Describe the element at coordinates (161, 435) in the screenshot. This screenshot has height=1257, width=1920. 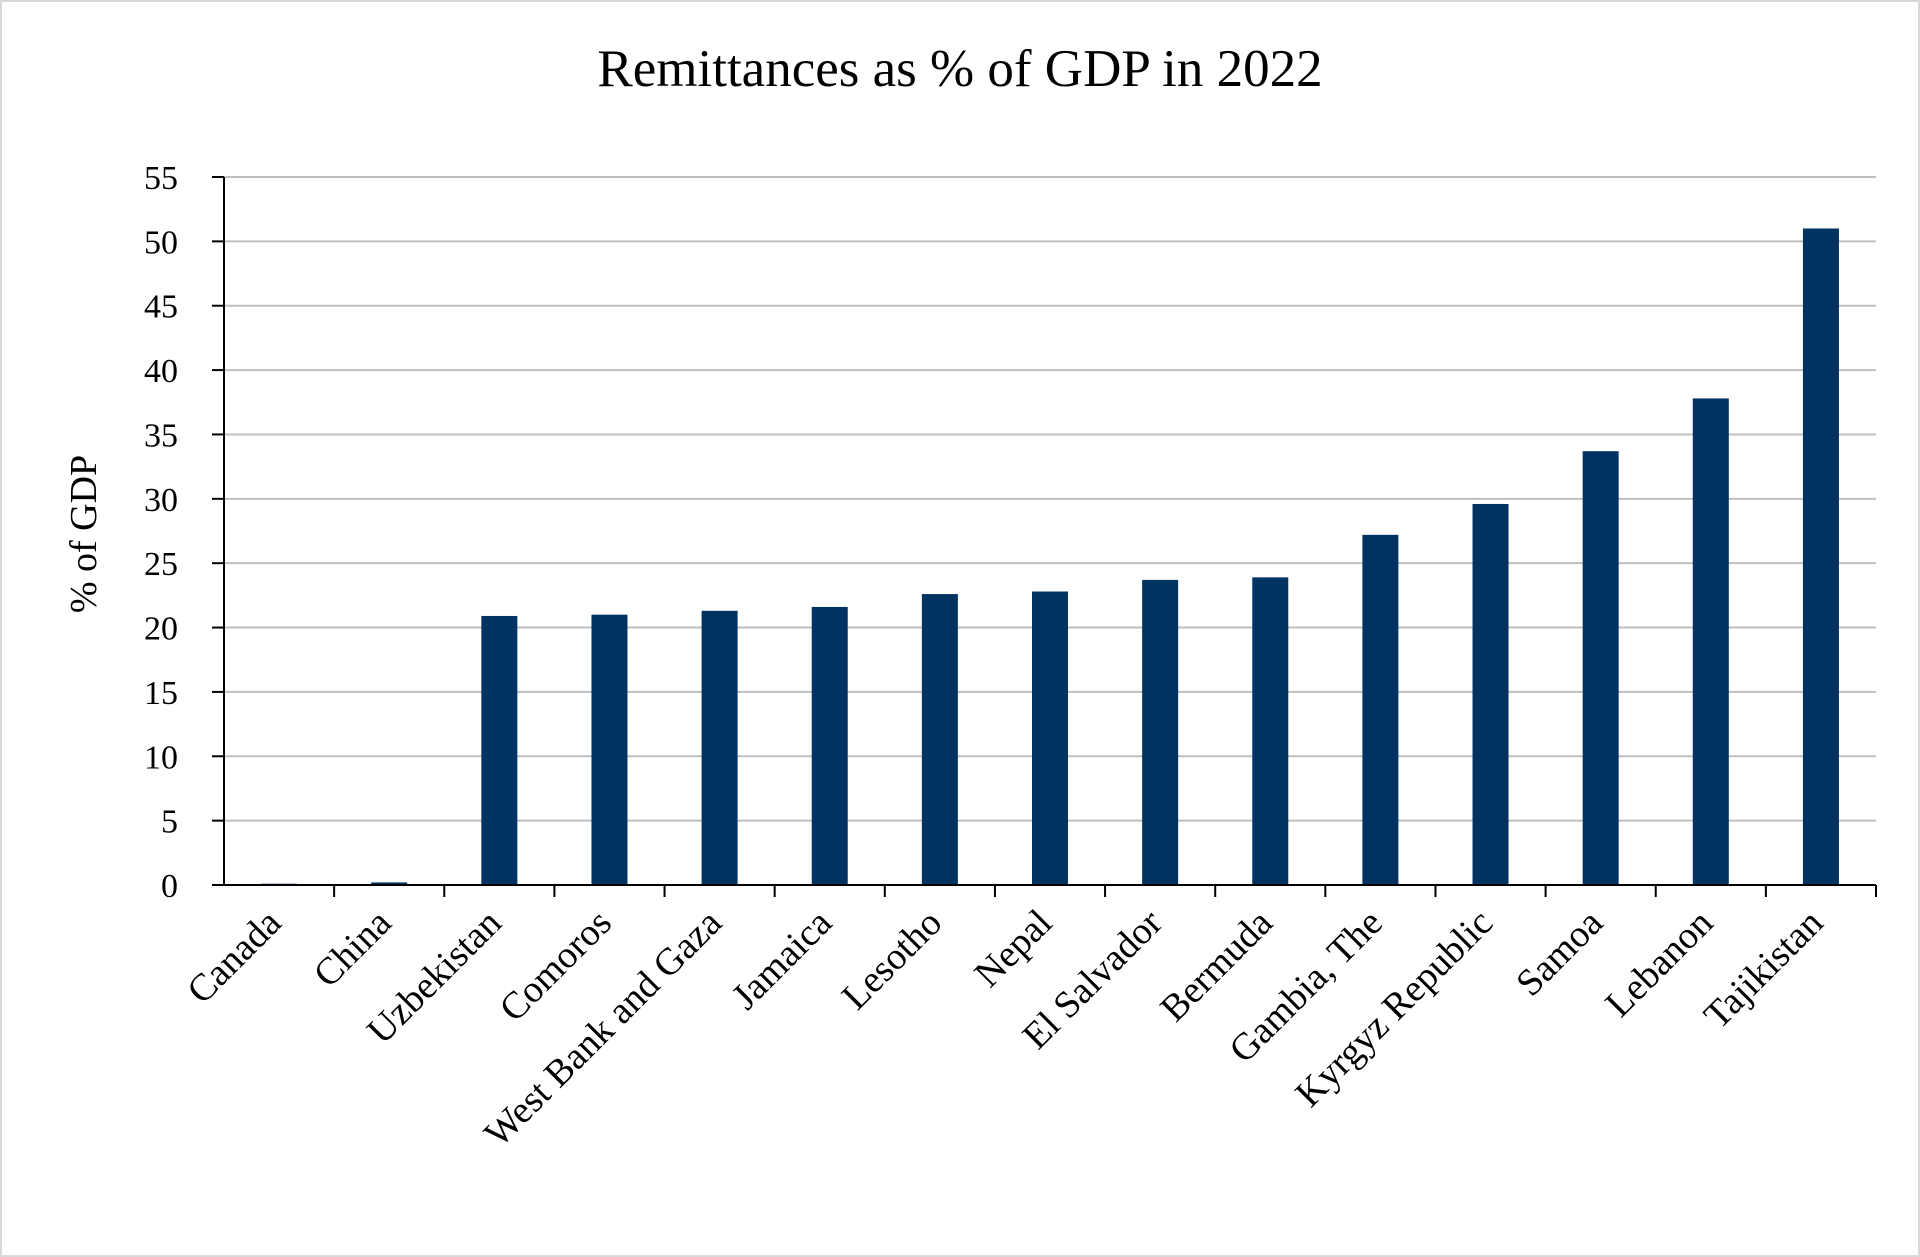
I see `y-tick-label: 35` at that location.